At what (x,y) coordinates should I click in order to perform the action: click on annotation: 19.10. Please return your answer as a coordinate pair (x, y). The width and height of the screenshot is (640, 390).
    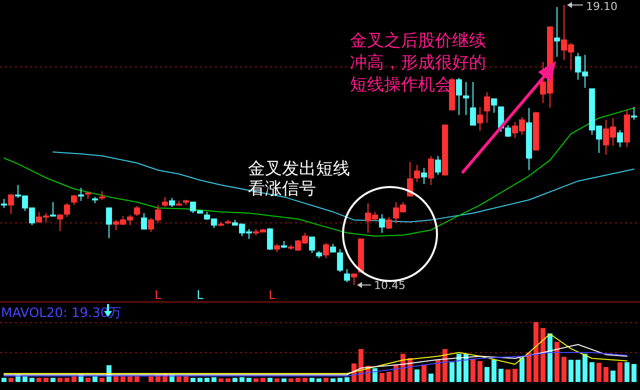
    Looking at the image, I should click on (602, 6).